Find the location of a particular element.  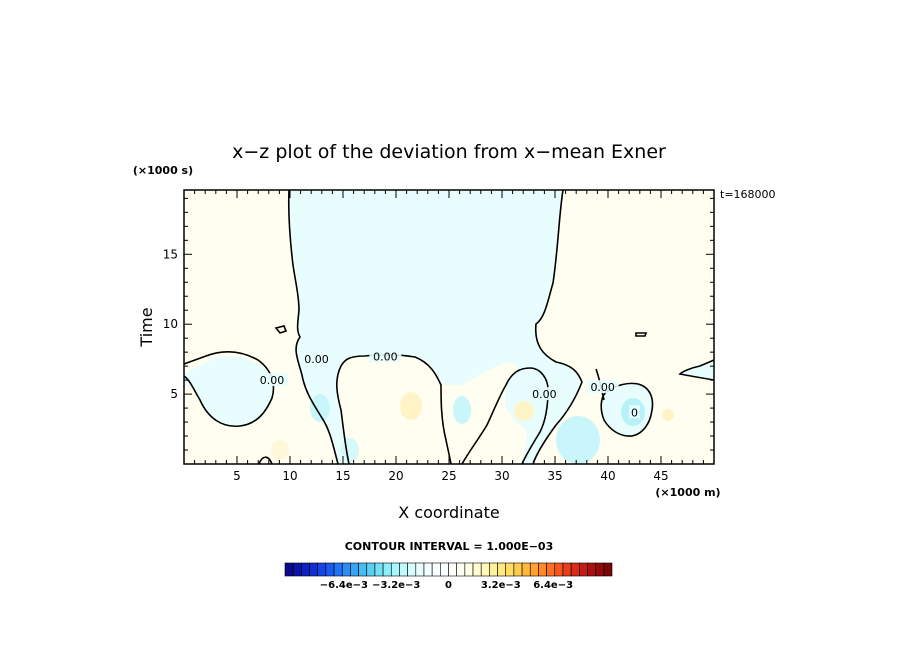

x-tick-label: 5 is located at coordinates (237, 476).